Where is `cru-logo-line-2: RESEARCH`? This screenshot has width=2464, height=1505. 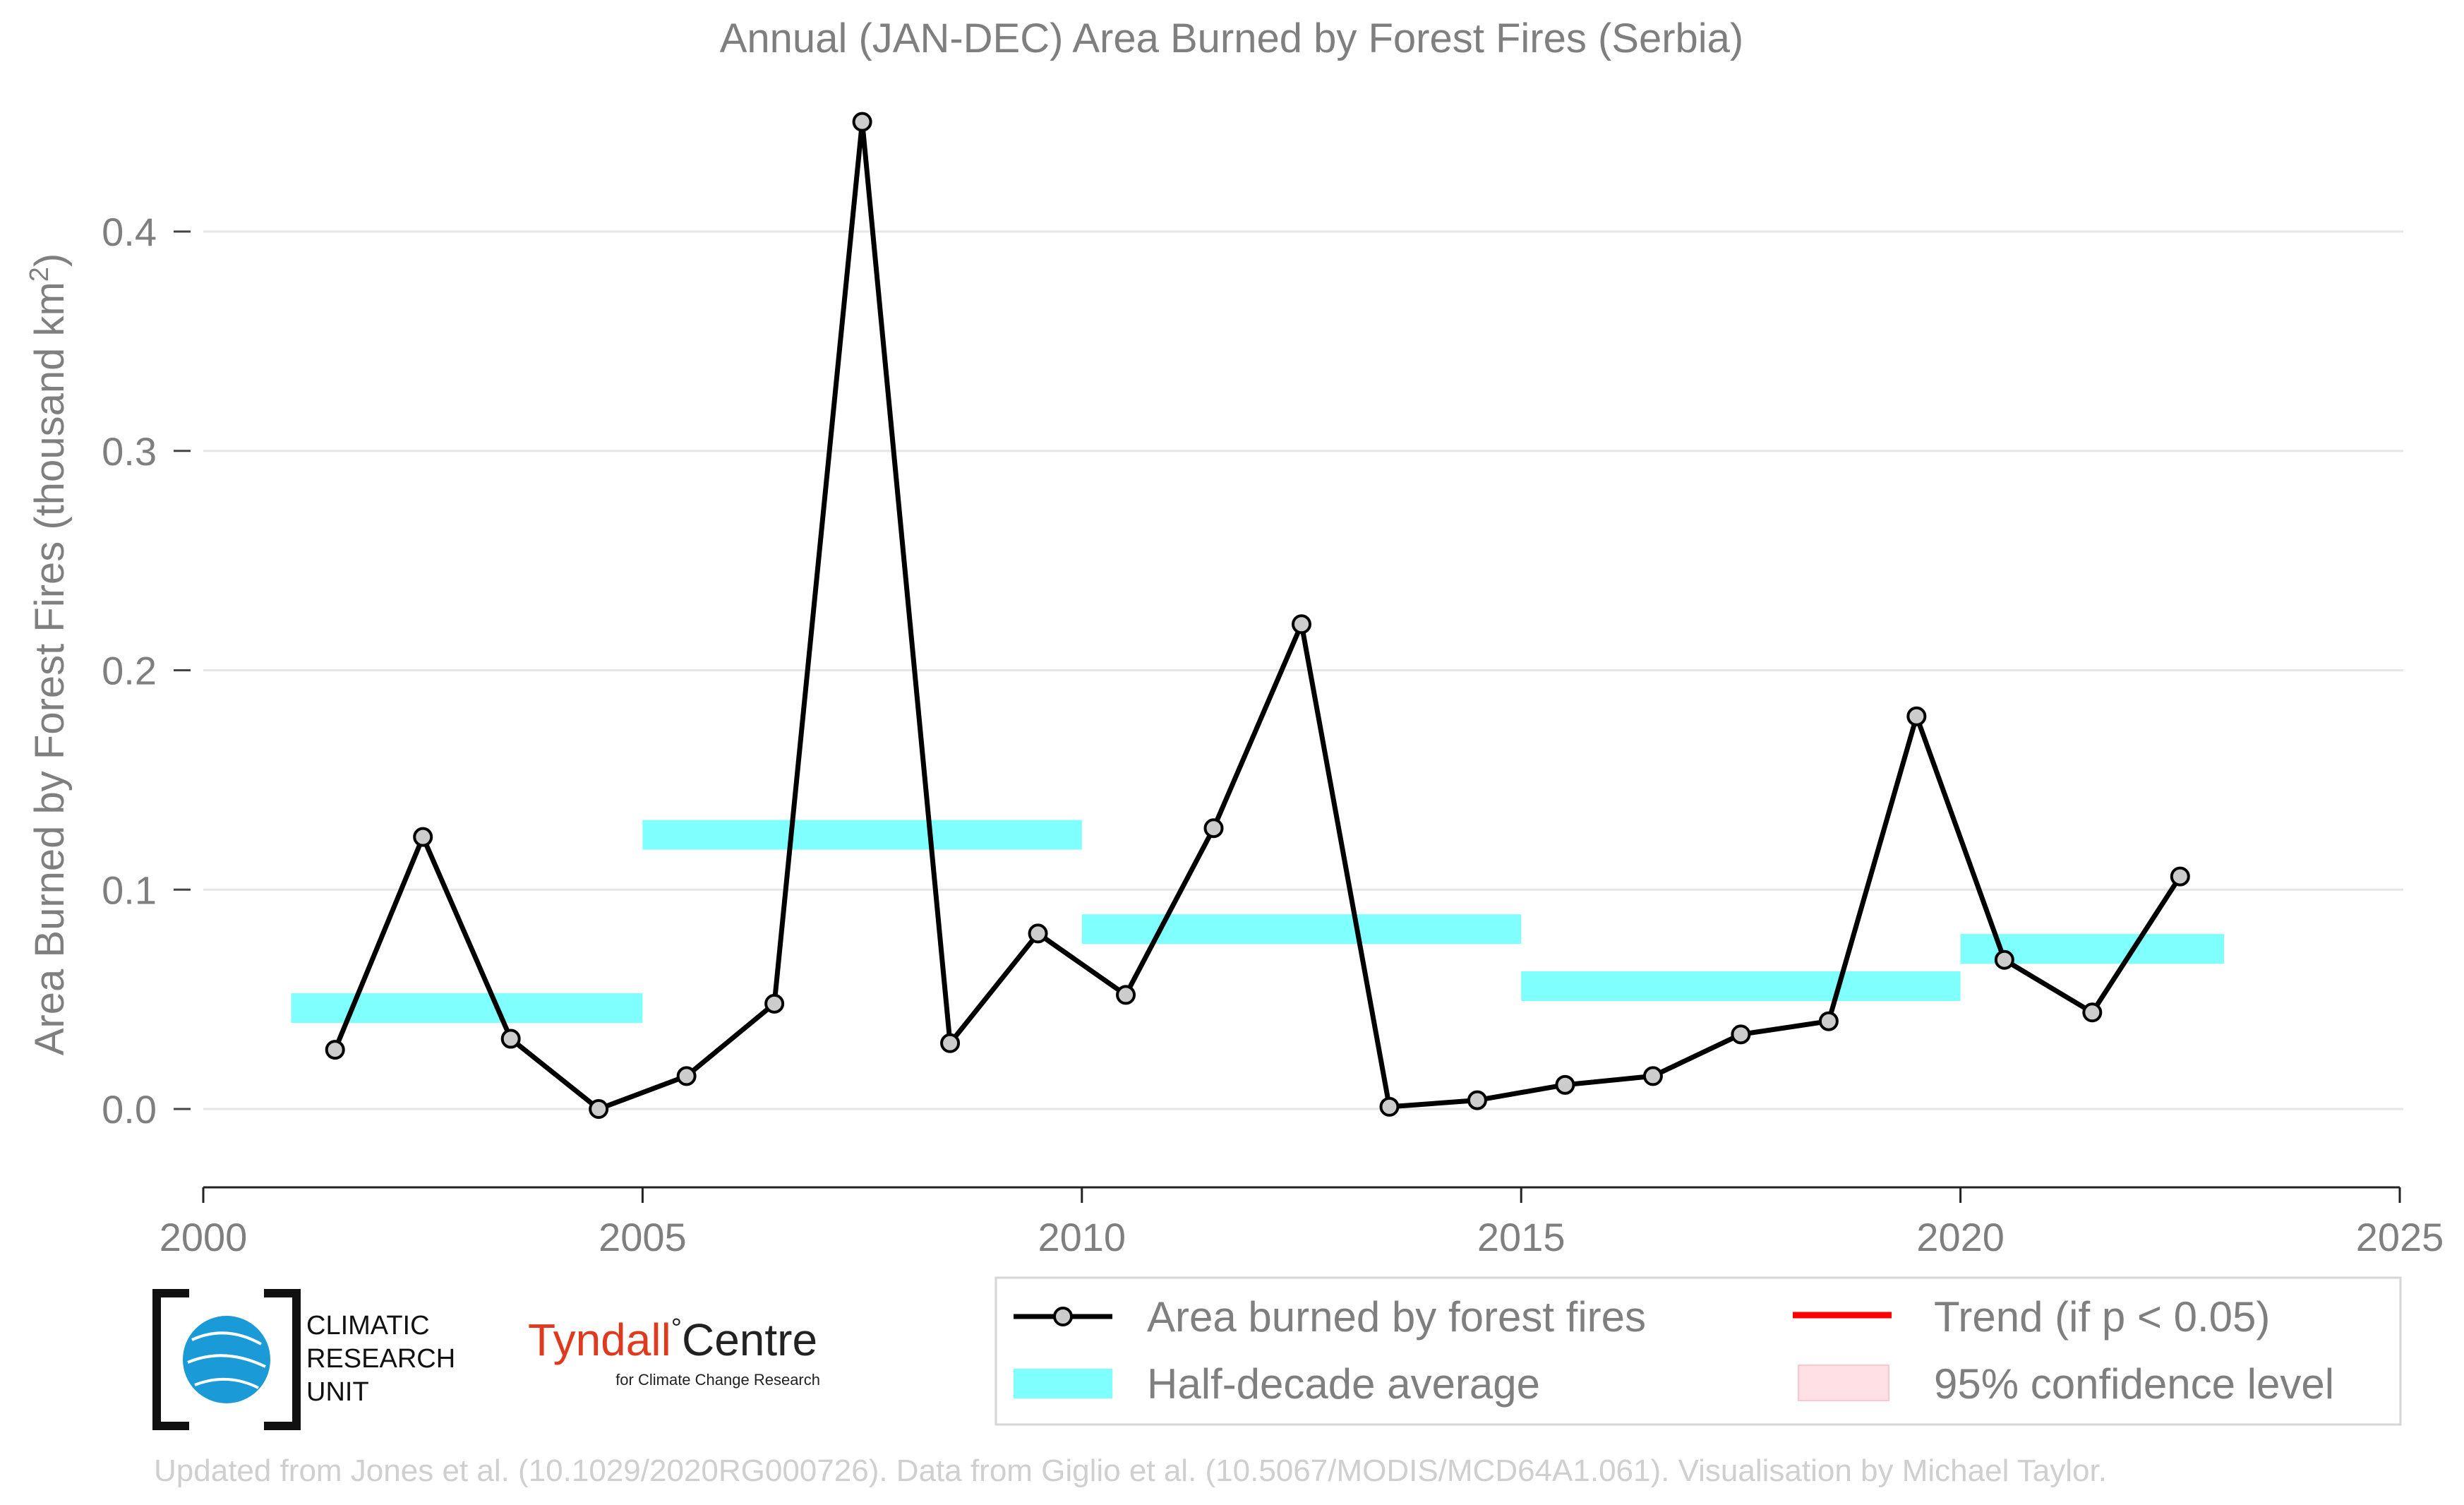 cru-logo-line-2: RESEARCH is located at coordinates (380, 1359).